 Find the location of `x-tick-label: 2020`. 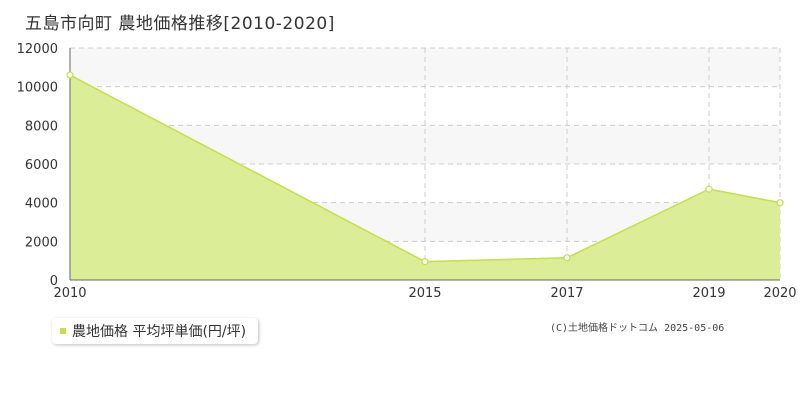

x-tick-label: 2020 is located at coordinates (779, 293).